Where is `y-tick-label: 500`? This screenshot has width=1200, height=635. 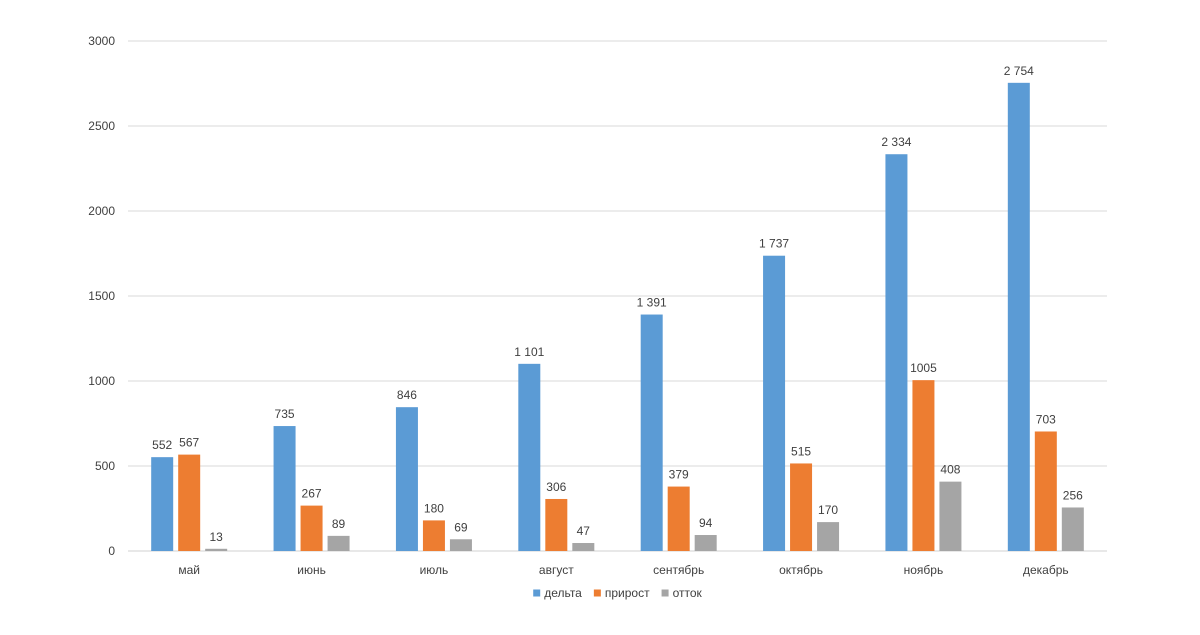 y-tick-label: 500 is located at coordinates (105, 466).